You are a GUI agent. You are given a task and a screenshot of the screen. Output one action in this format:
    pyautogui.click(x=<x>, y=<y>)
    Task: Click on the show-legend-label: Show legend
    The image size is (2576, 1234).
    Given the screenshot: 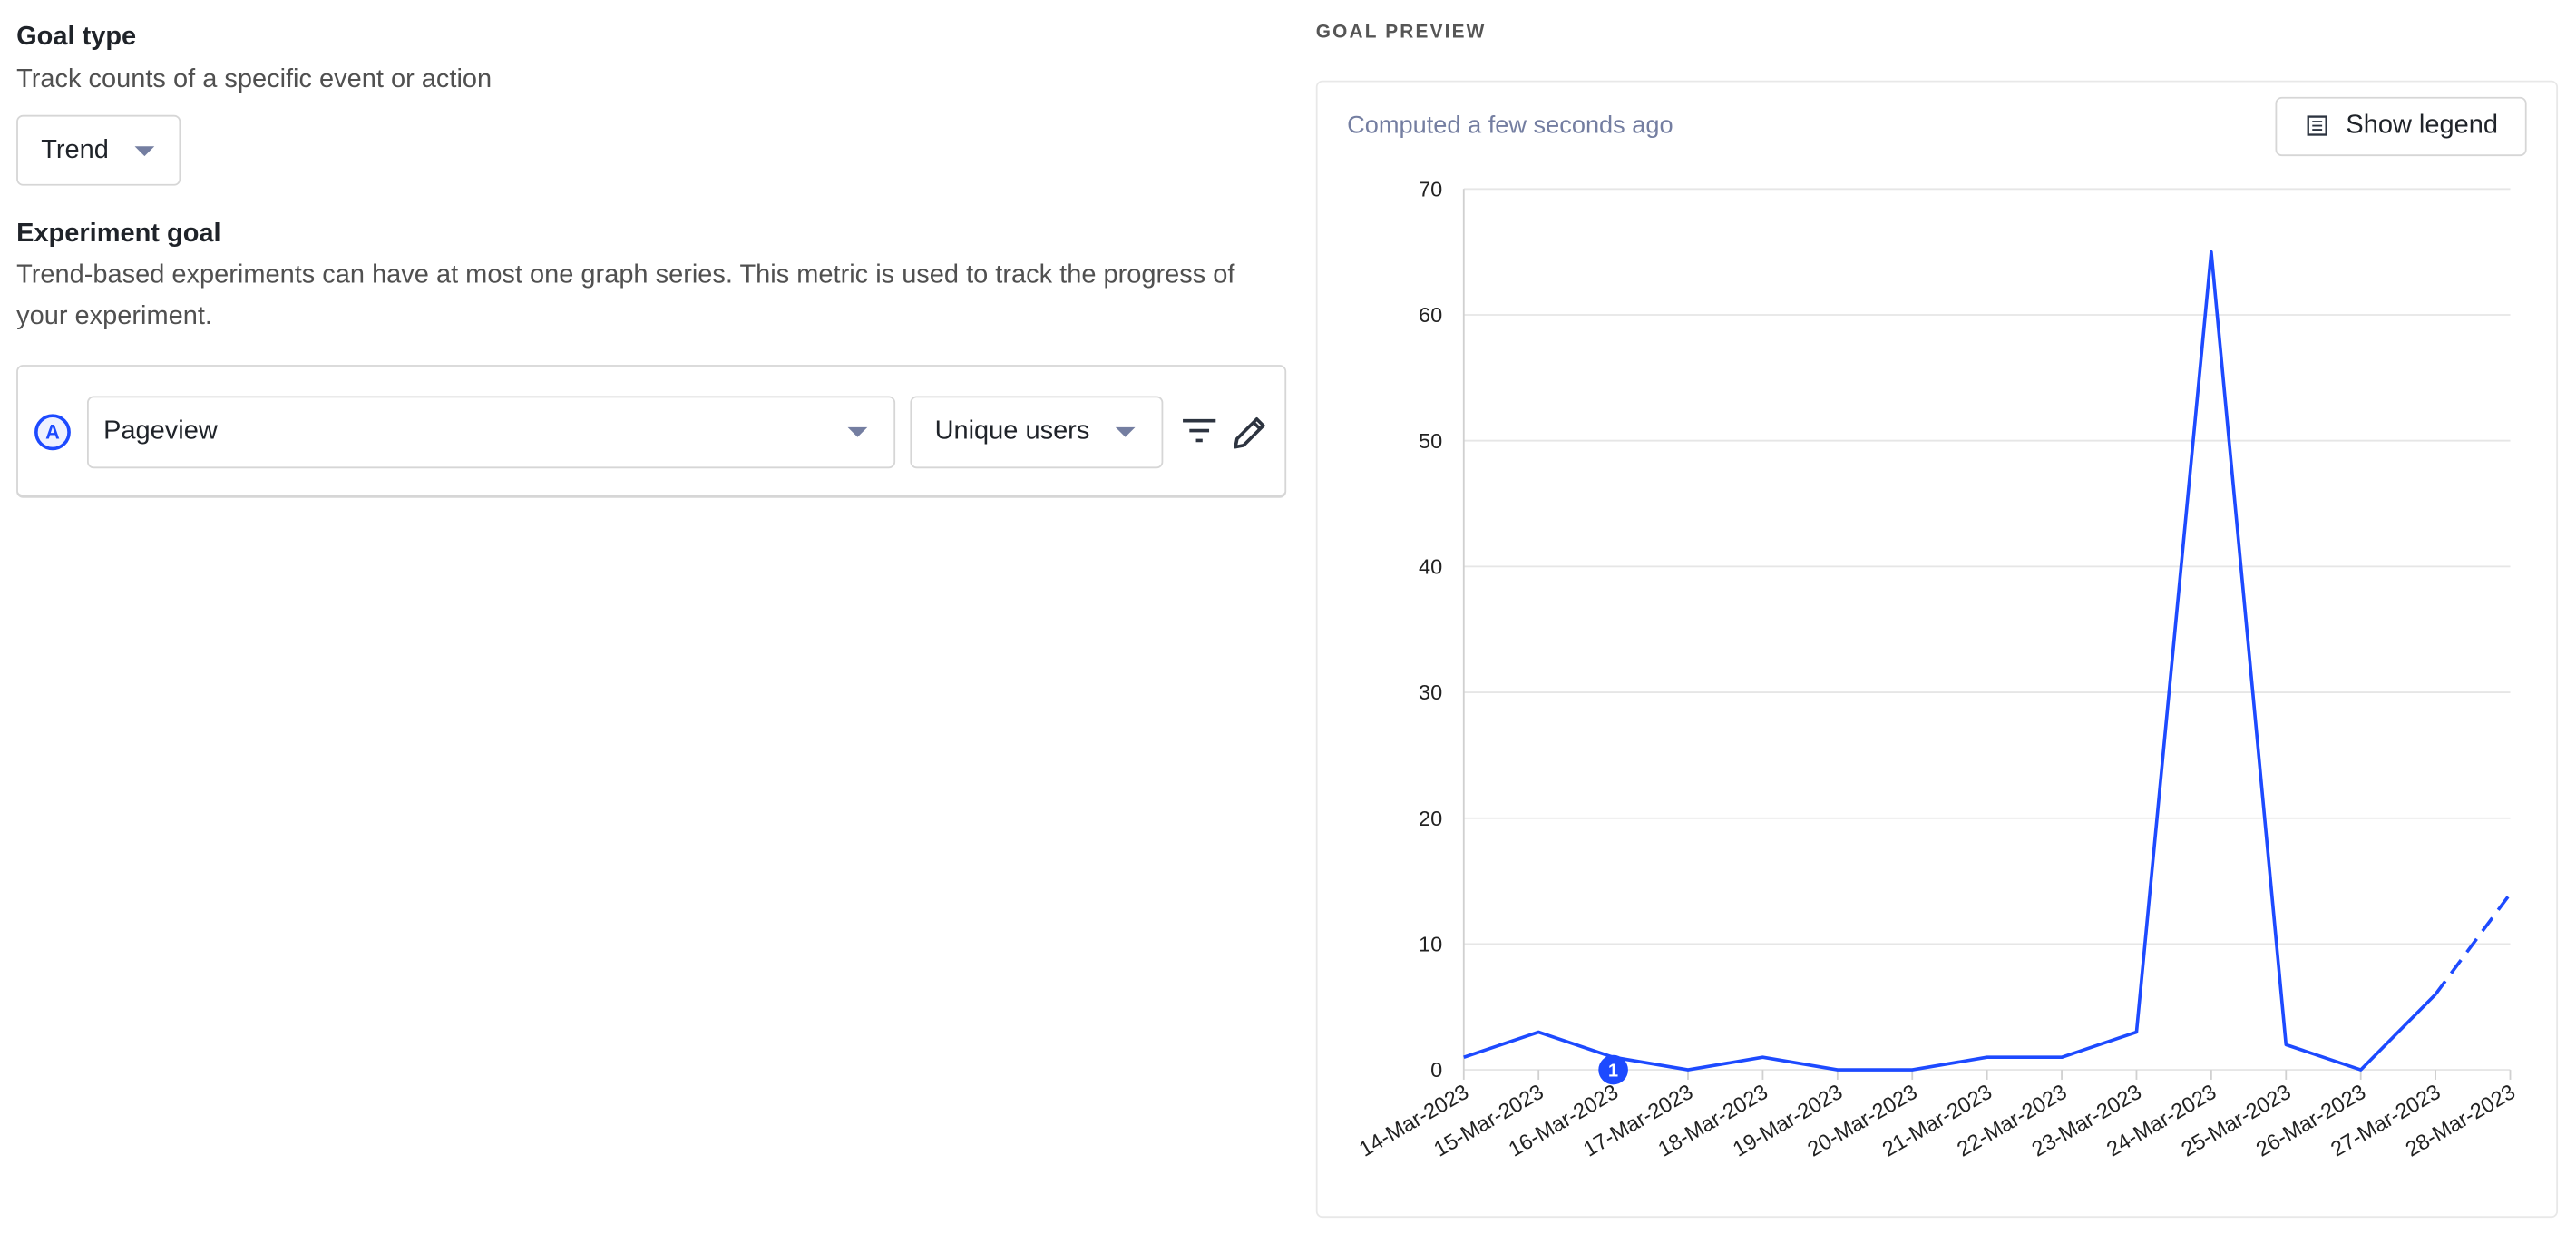 What is the action you would take?
    pyautogui.click(x=2422, y=126)
    